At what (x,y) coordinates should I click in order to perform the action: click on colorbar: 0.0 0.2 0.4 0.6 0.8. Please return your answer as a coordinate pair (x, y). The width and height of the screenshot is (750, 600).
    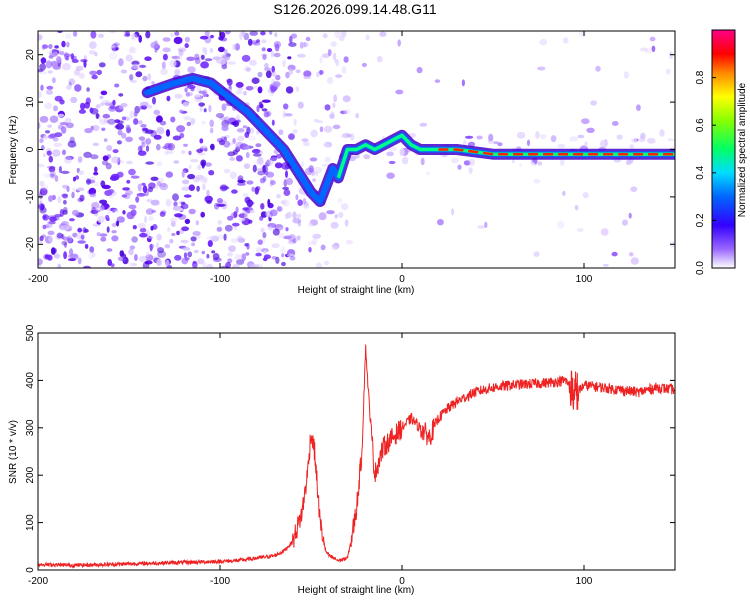
    Looking at the image, I should click on (715, 152).